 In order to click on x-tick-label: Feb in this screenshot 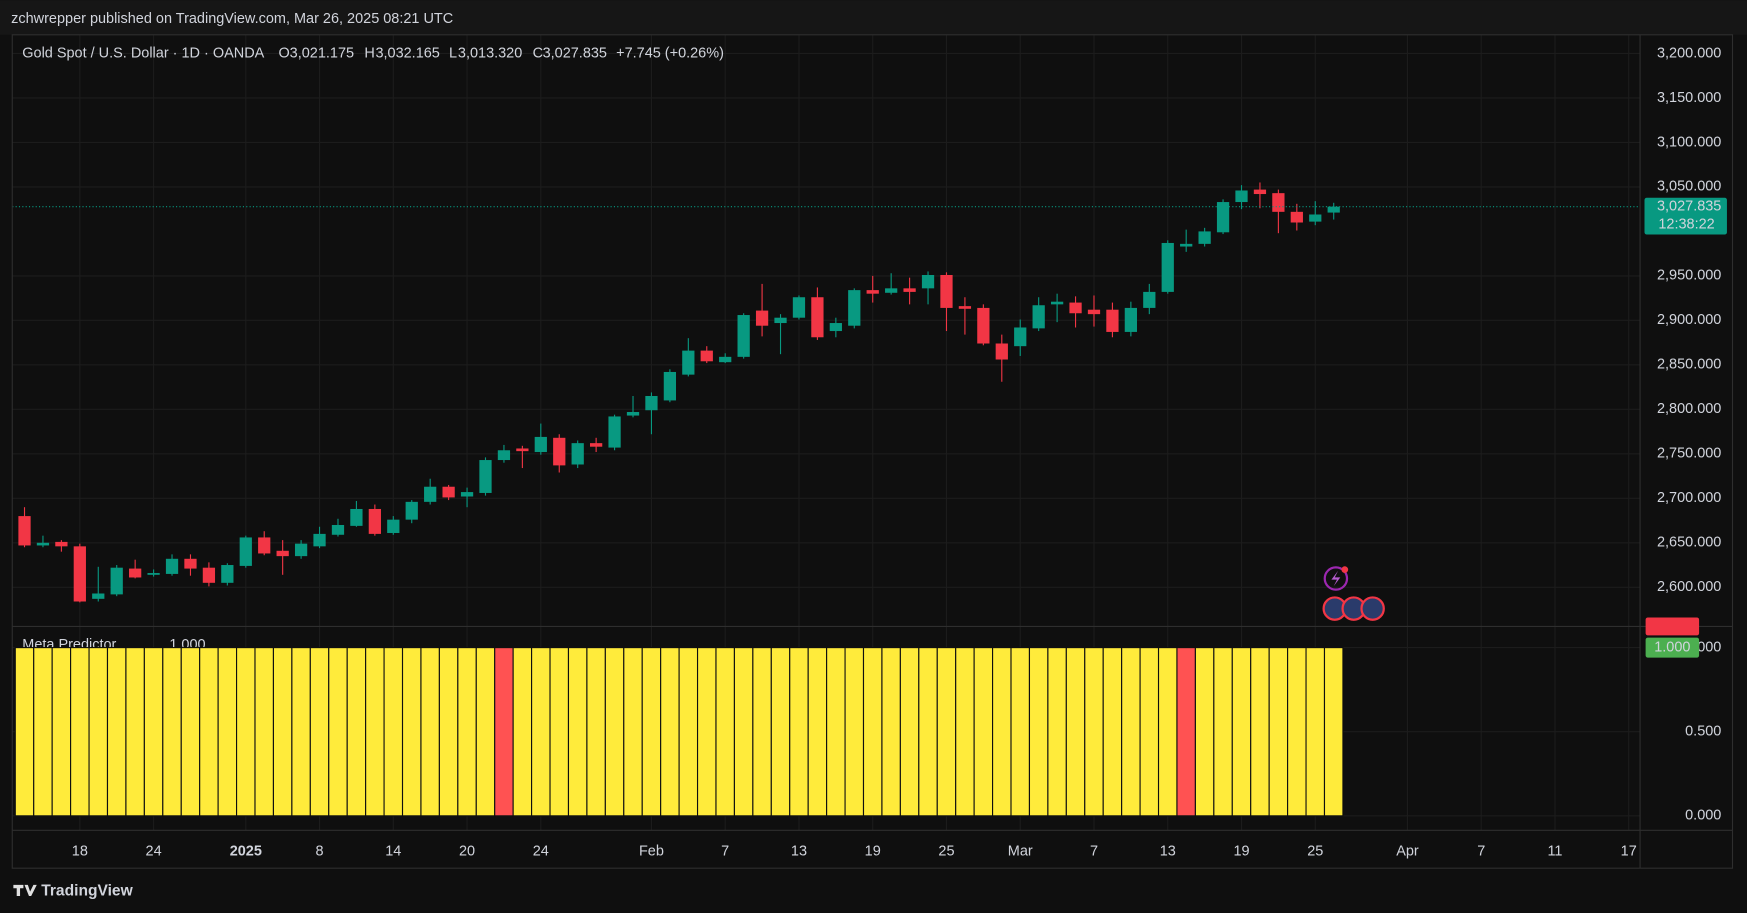, I will do `click(651, 851)`.